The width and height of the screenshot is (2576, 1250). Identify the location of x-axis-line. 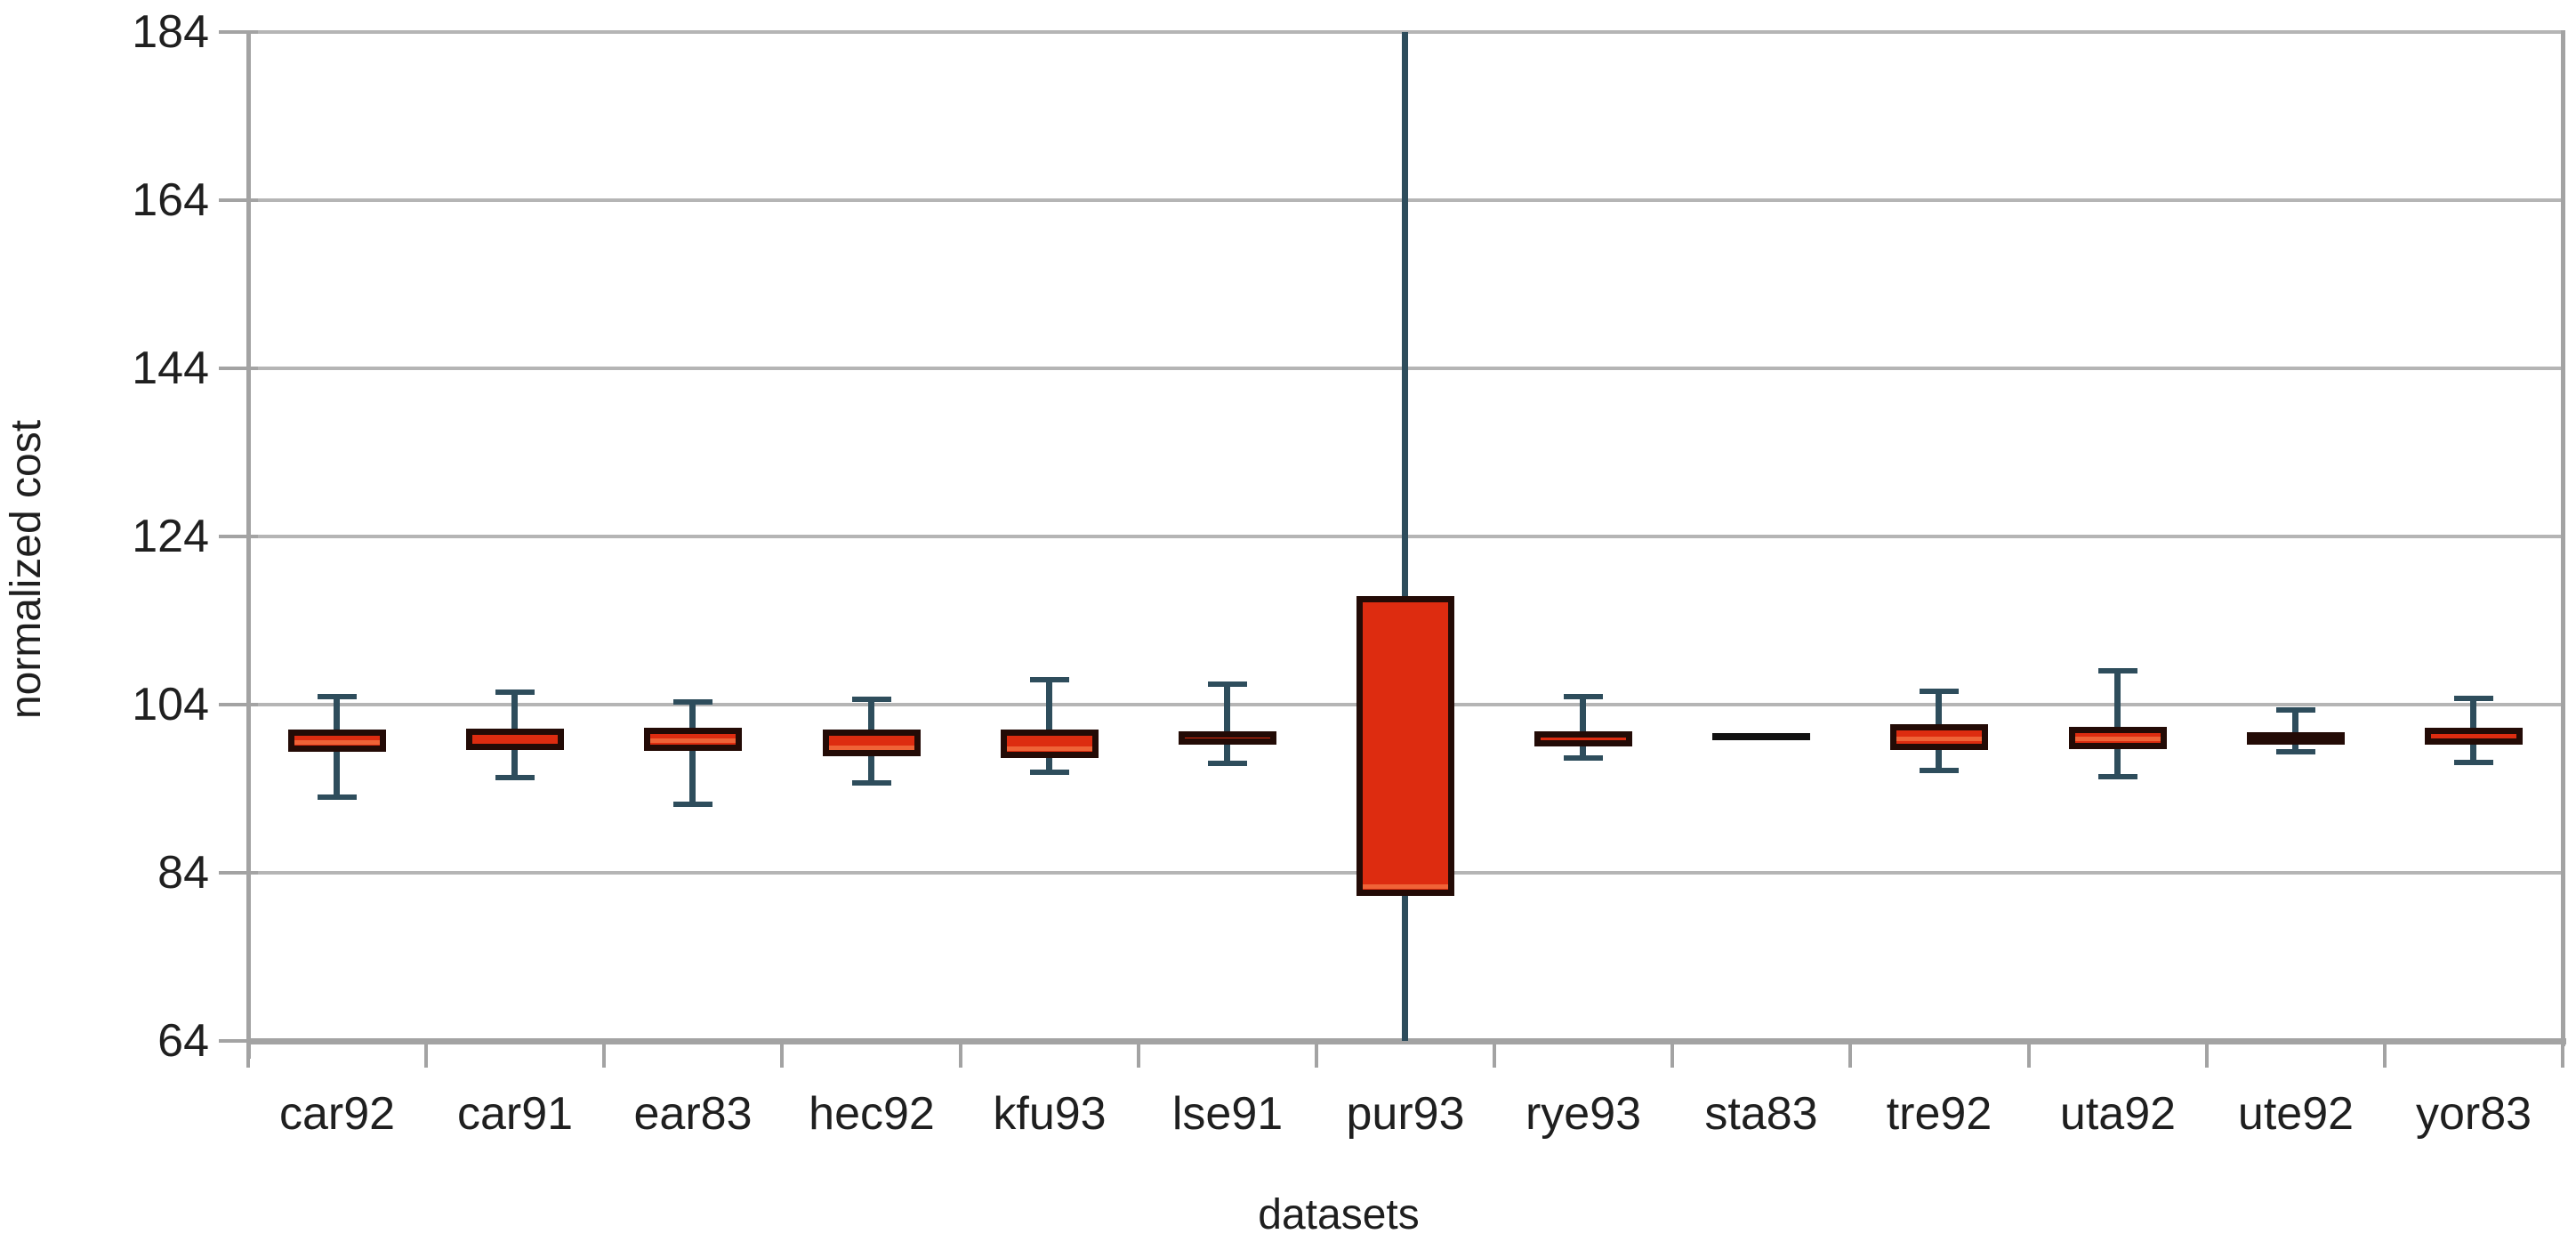
(1406, 1041).